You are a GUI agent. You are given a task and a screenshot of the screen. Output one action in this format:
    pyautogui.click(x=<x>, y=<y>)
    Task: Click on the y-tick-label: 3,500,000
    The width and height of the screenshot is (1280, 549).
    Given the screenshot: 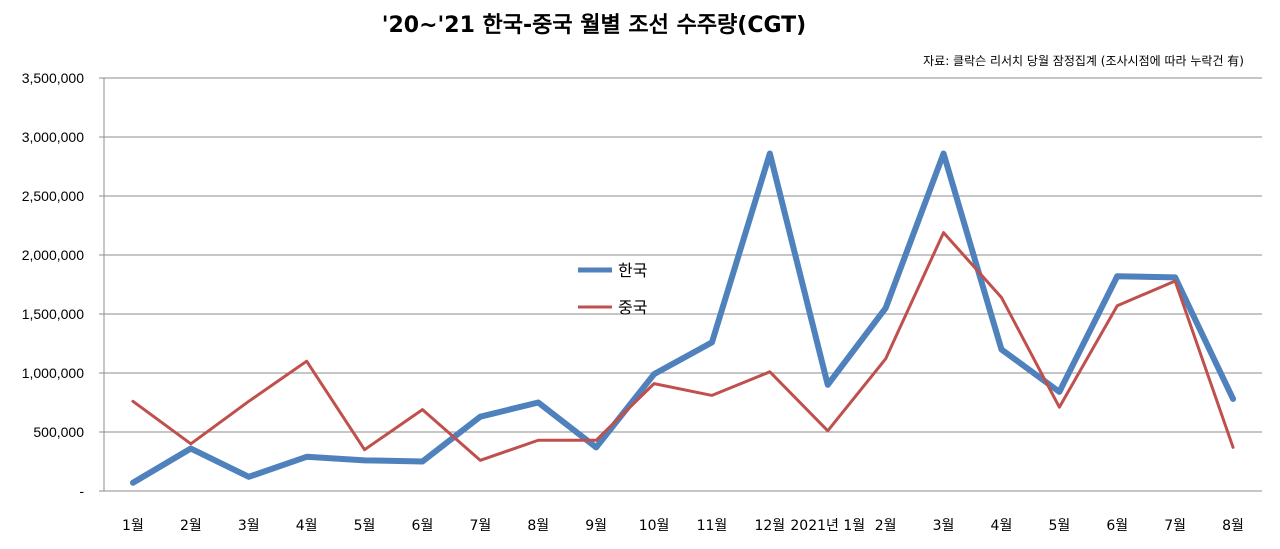 What is the action you would take?
    pyautogui.click(x=53, y=78)
    